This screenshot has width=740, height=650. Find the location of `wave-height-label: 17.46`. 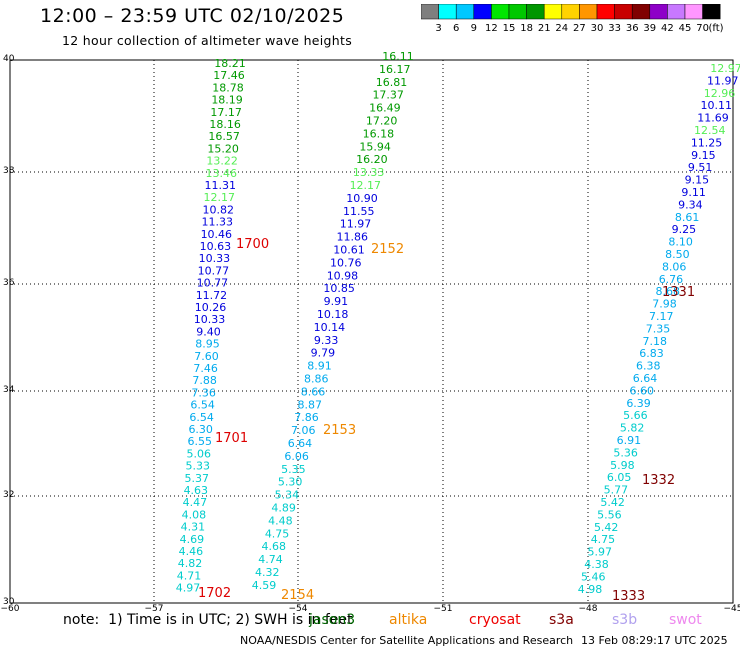

wave-height-label: 17.46 is located at coordinates (229, 75).